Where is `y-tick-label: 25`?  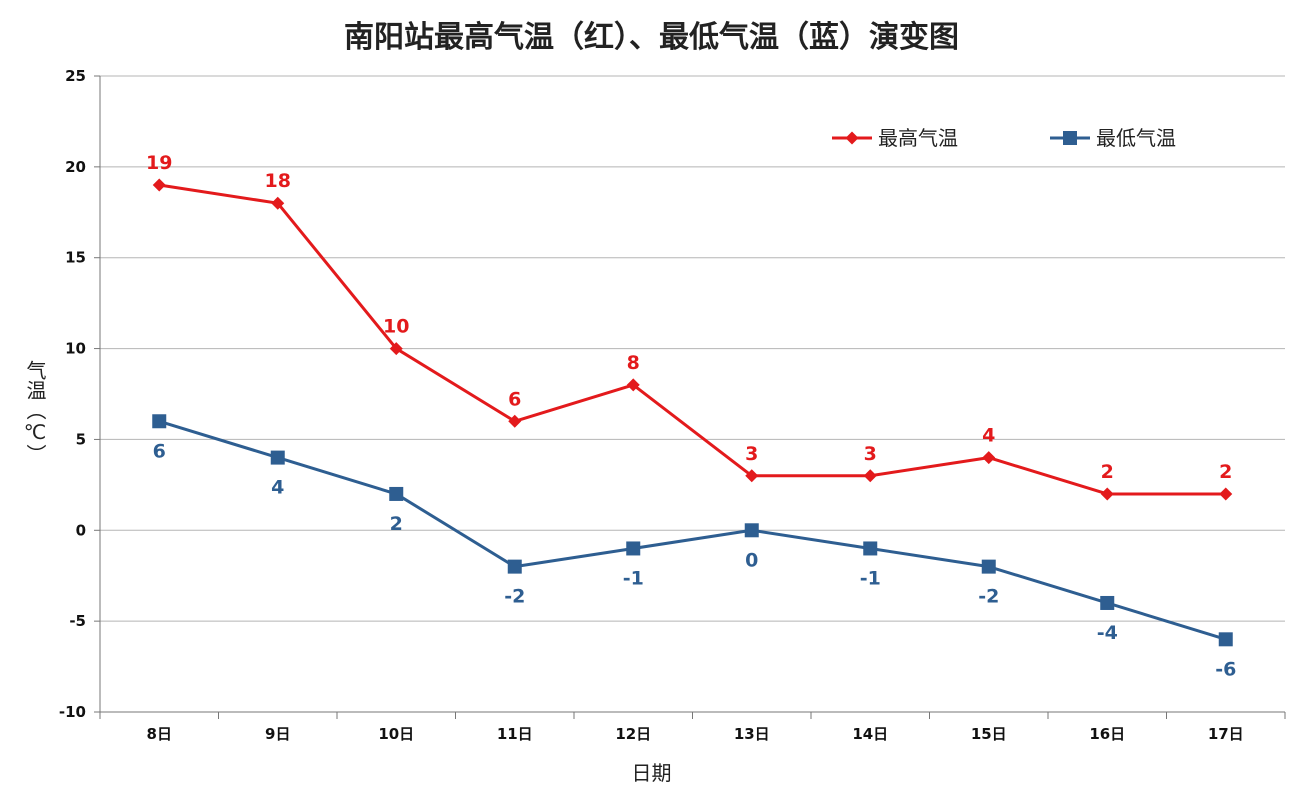
y-tick-label: 25 is located at coordinates (75, 76).